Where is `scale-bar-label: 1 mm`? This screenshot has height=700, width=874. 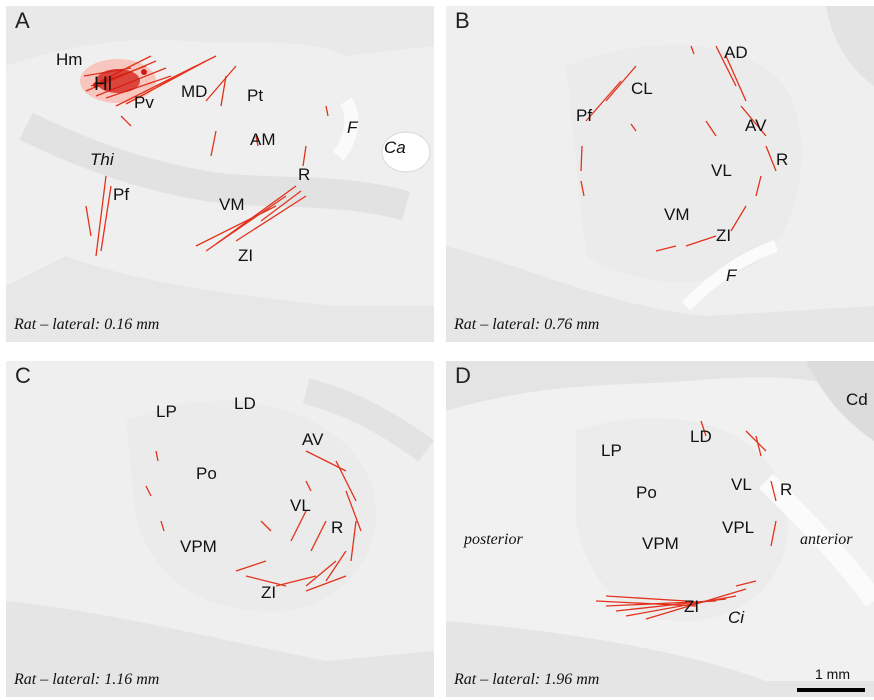 scale-bar-label: 1 mm is located at coordinates (832, 674).